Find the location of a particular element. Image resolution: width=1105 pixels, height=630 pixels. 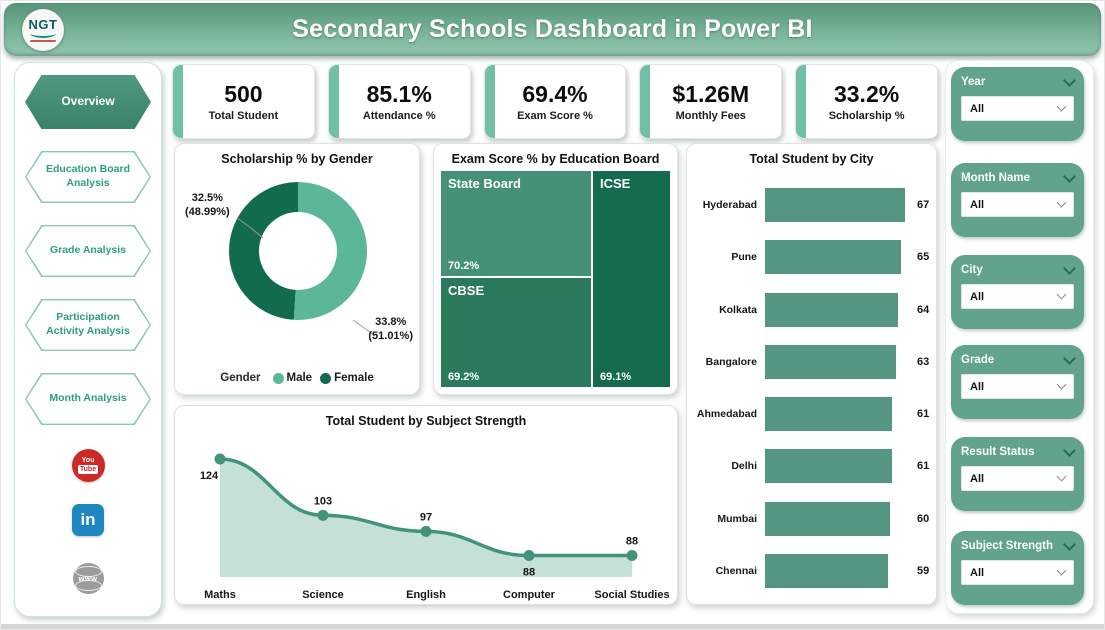

website-globe-icon: www is located at coordinates (88, 578).